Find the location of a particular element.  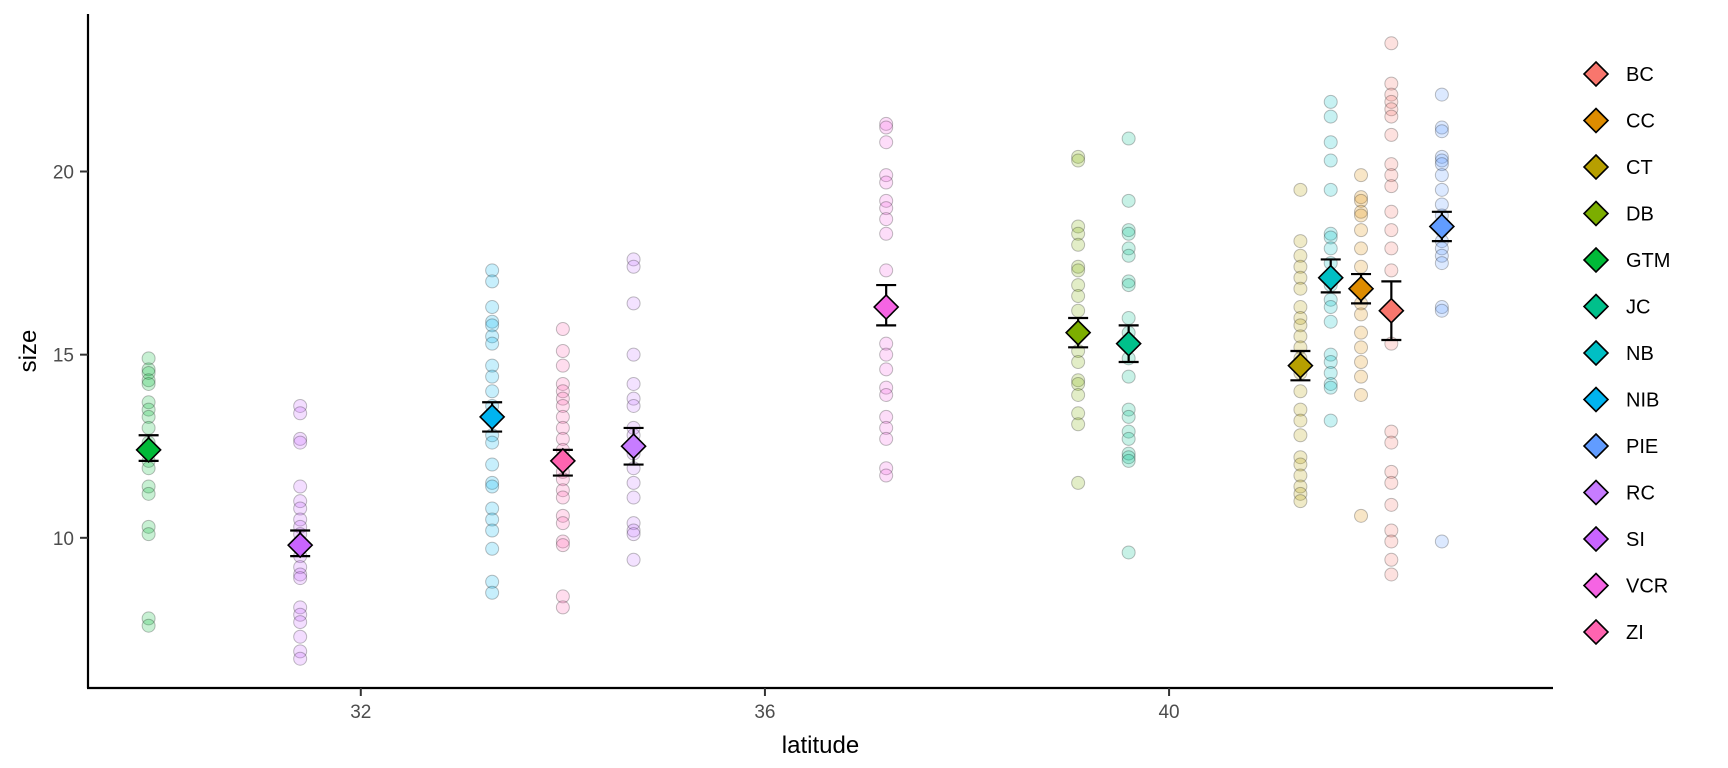

legend-label: CT is located at coordinates (1639, 168).